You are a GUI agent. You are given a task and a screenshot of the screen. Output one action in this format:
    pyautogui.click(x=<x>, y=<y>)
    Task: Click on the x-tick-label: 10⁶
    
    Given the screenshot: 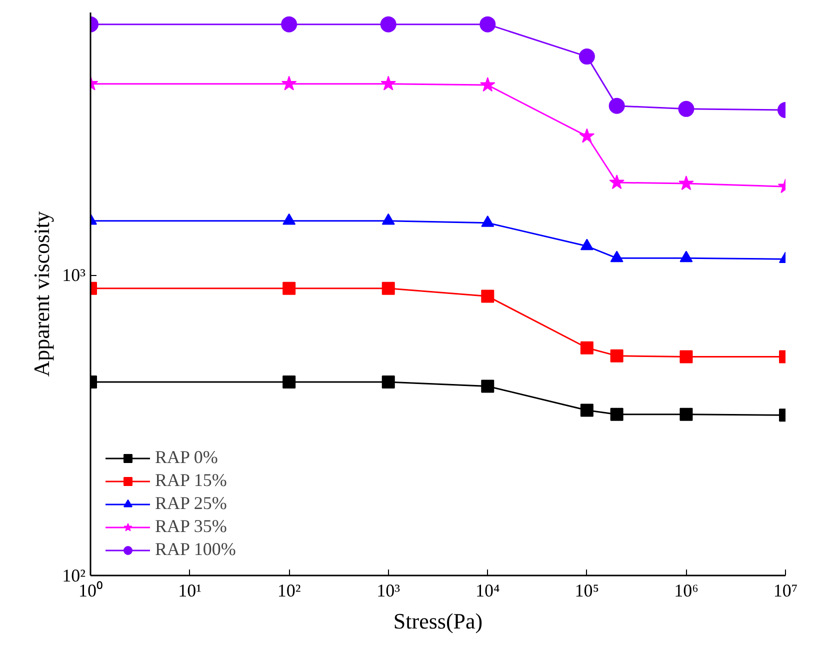 What is the action you would take?
    pyautogui.click(x=686, y=590)
    